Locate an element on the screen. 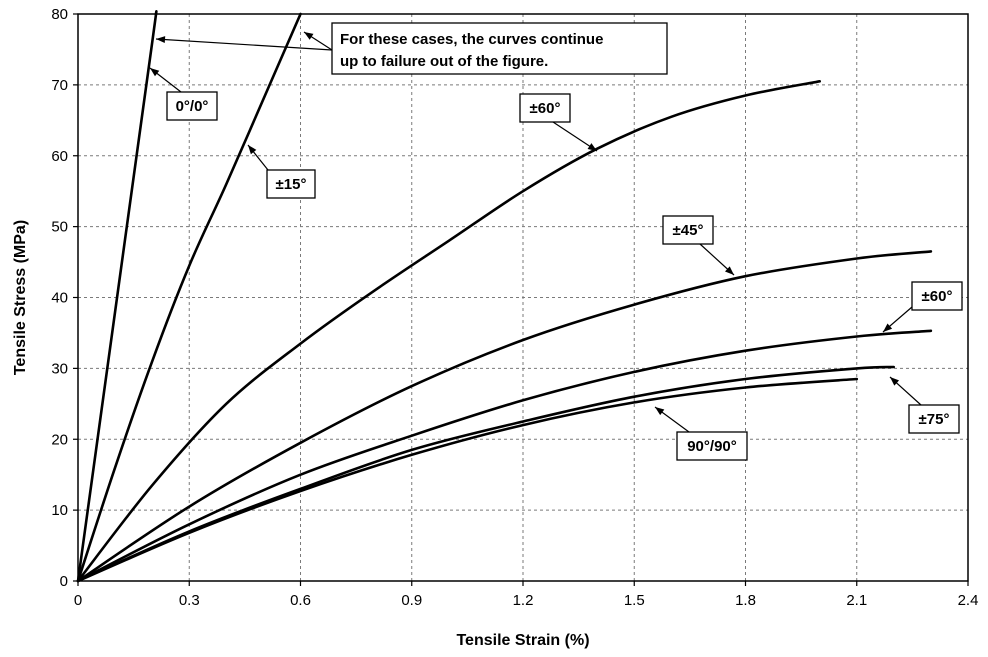  x-tick-label: 2.1 is located at coordinates (856, 600).